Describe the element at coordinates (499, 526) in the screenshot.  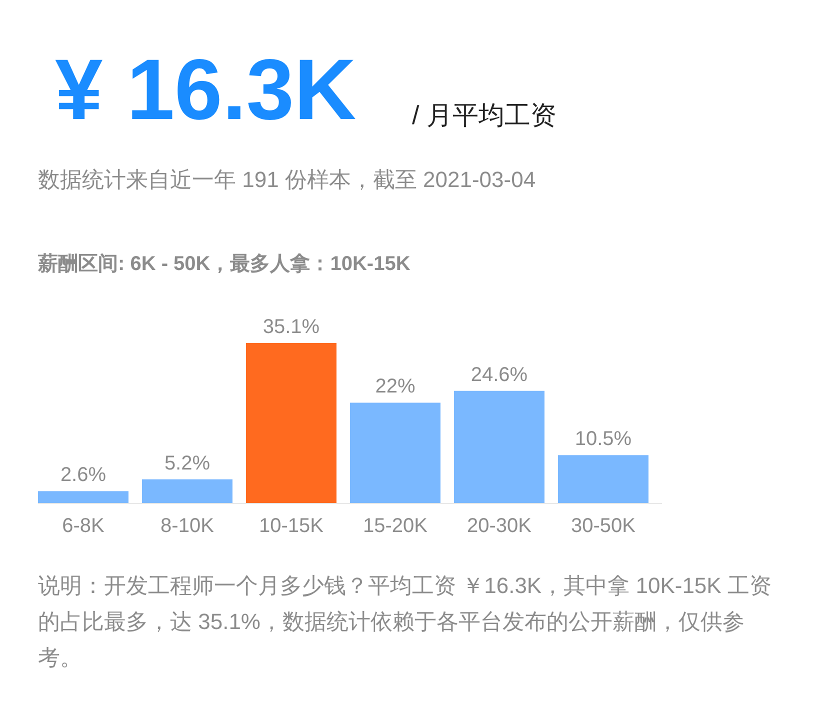
I see `x-tick-label: 20-30K` at that location.